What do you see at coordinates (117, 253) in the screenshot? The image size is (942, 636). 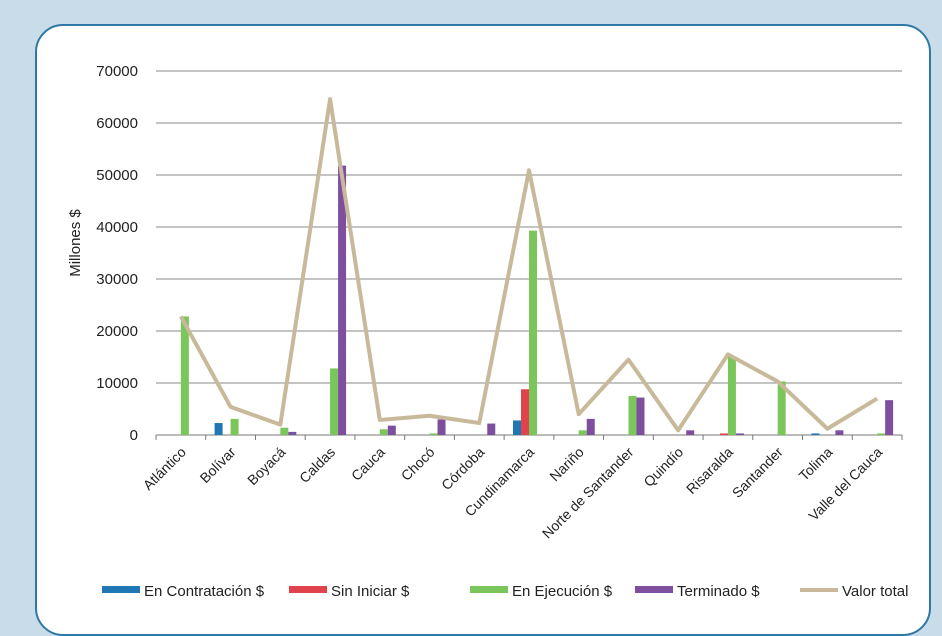 I see `y-tick-labels: 0 10000 20000 30000 40000 50000 60000 70000` at bounding box center [117, 253].